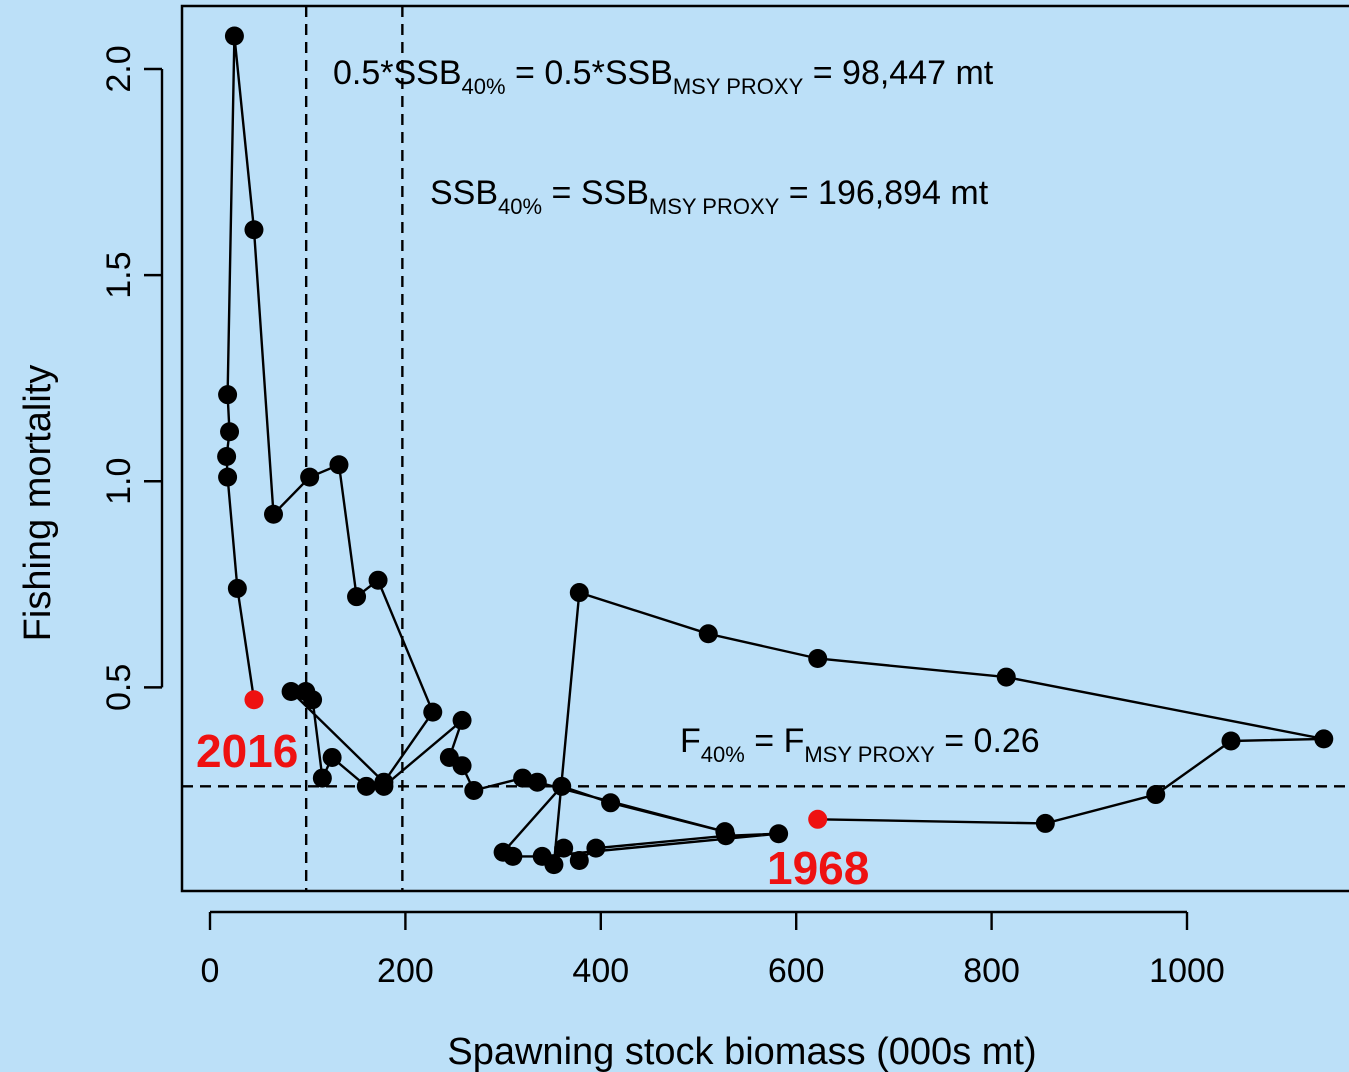 The image size is (1349, 1072). I want to click on start-point, so click(818, 819).